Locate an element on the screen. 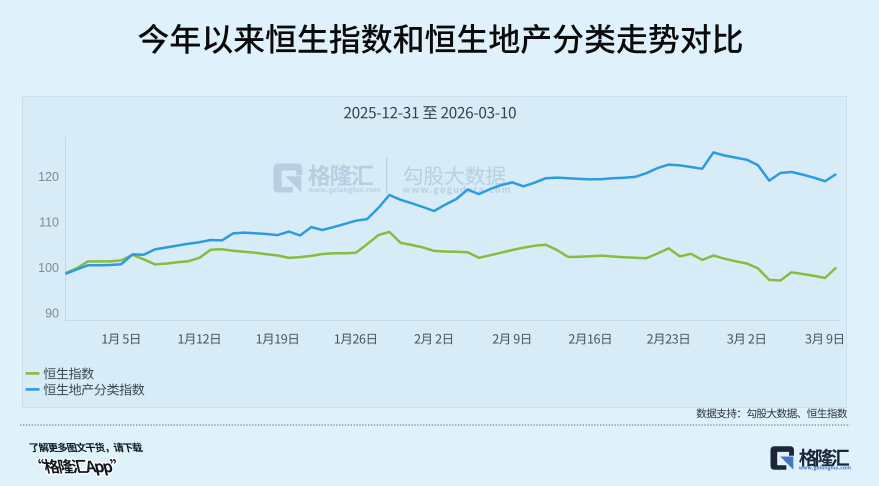 This screenshot has height=486, width=879. svg-text: 120 is located at coordinates (48, 177).